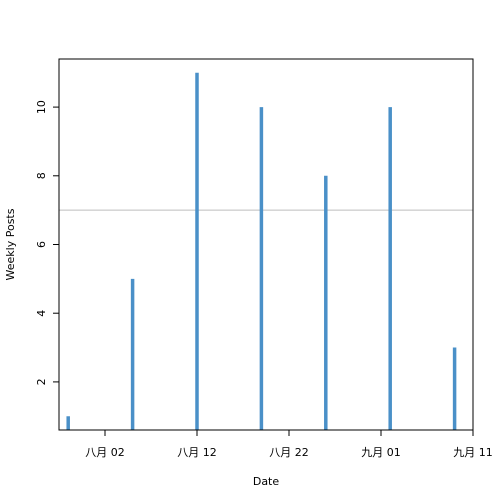 The height and width of the screenshot is (504, 504). What do you see at coordinates (473, 452) in the screenshot?
I see `x-tick-label: 九月 11` at bounding box center [473, 452].